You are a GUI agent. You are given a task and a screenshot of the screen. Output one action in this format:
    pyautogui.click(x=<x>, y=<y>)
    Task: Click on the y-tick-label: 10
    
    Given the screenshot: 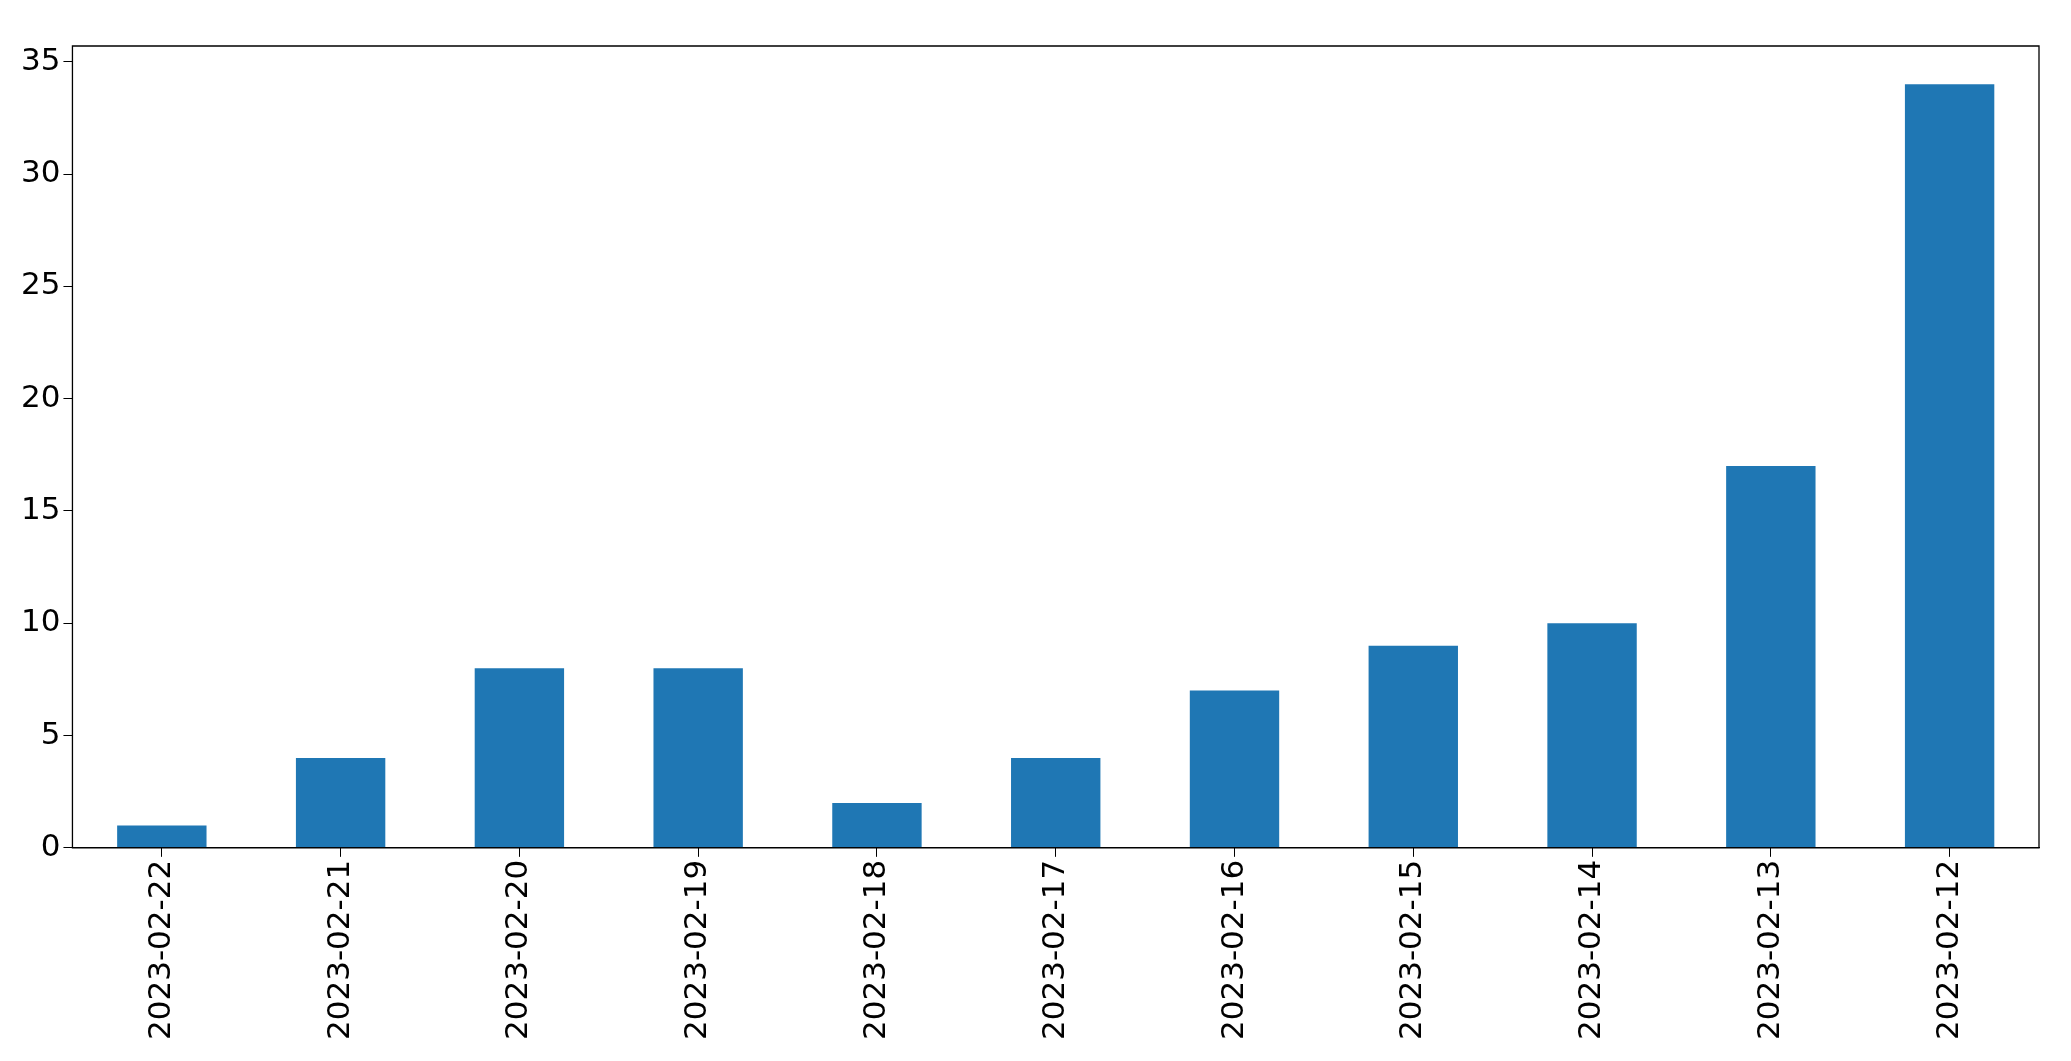 What is the action you would take?
    pyautogui.click(x=40, y=620)
    